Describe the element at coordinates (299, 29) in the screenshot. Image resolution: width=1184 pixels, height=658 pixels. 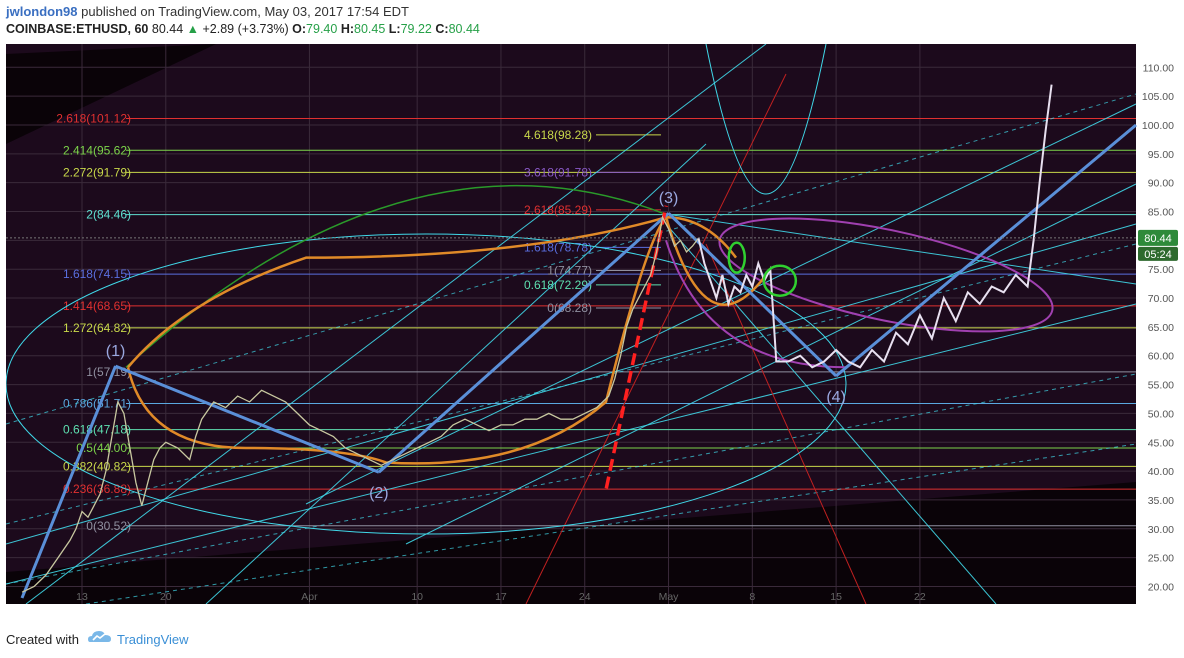
I see `open-label: O:` at that location.